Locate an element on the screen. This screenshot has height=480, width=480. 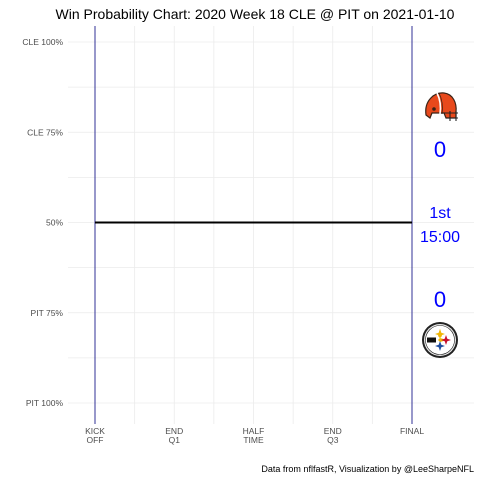
pittsburgh-steelers-logo-icon is located at coordinates (440, 340).